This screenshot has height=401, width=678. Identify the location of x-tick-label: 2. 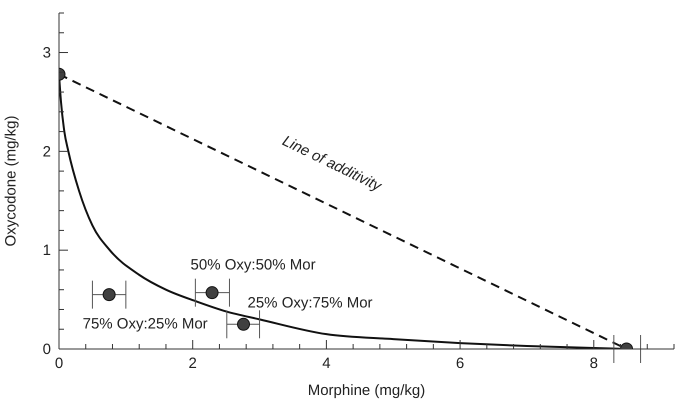
(192, 363).